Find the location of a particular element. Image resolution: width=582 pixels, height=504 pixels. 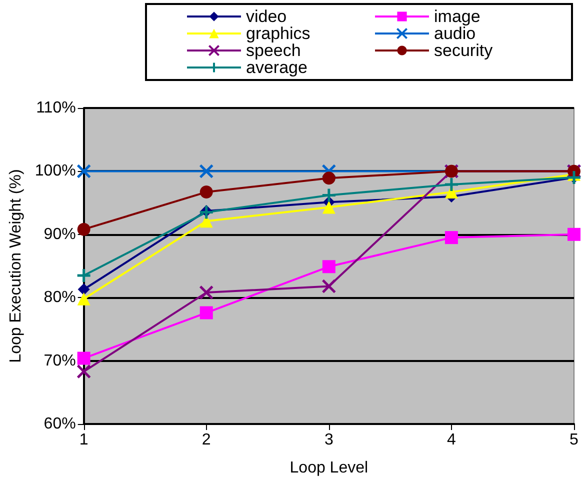

y-tick-label: 90% is located at coordinates (60, 234).